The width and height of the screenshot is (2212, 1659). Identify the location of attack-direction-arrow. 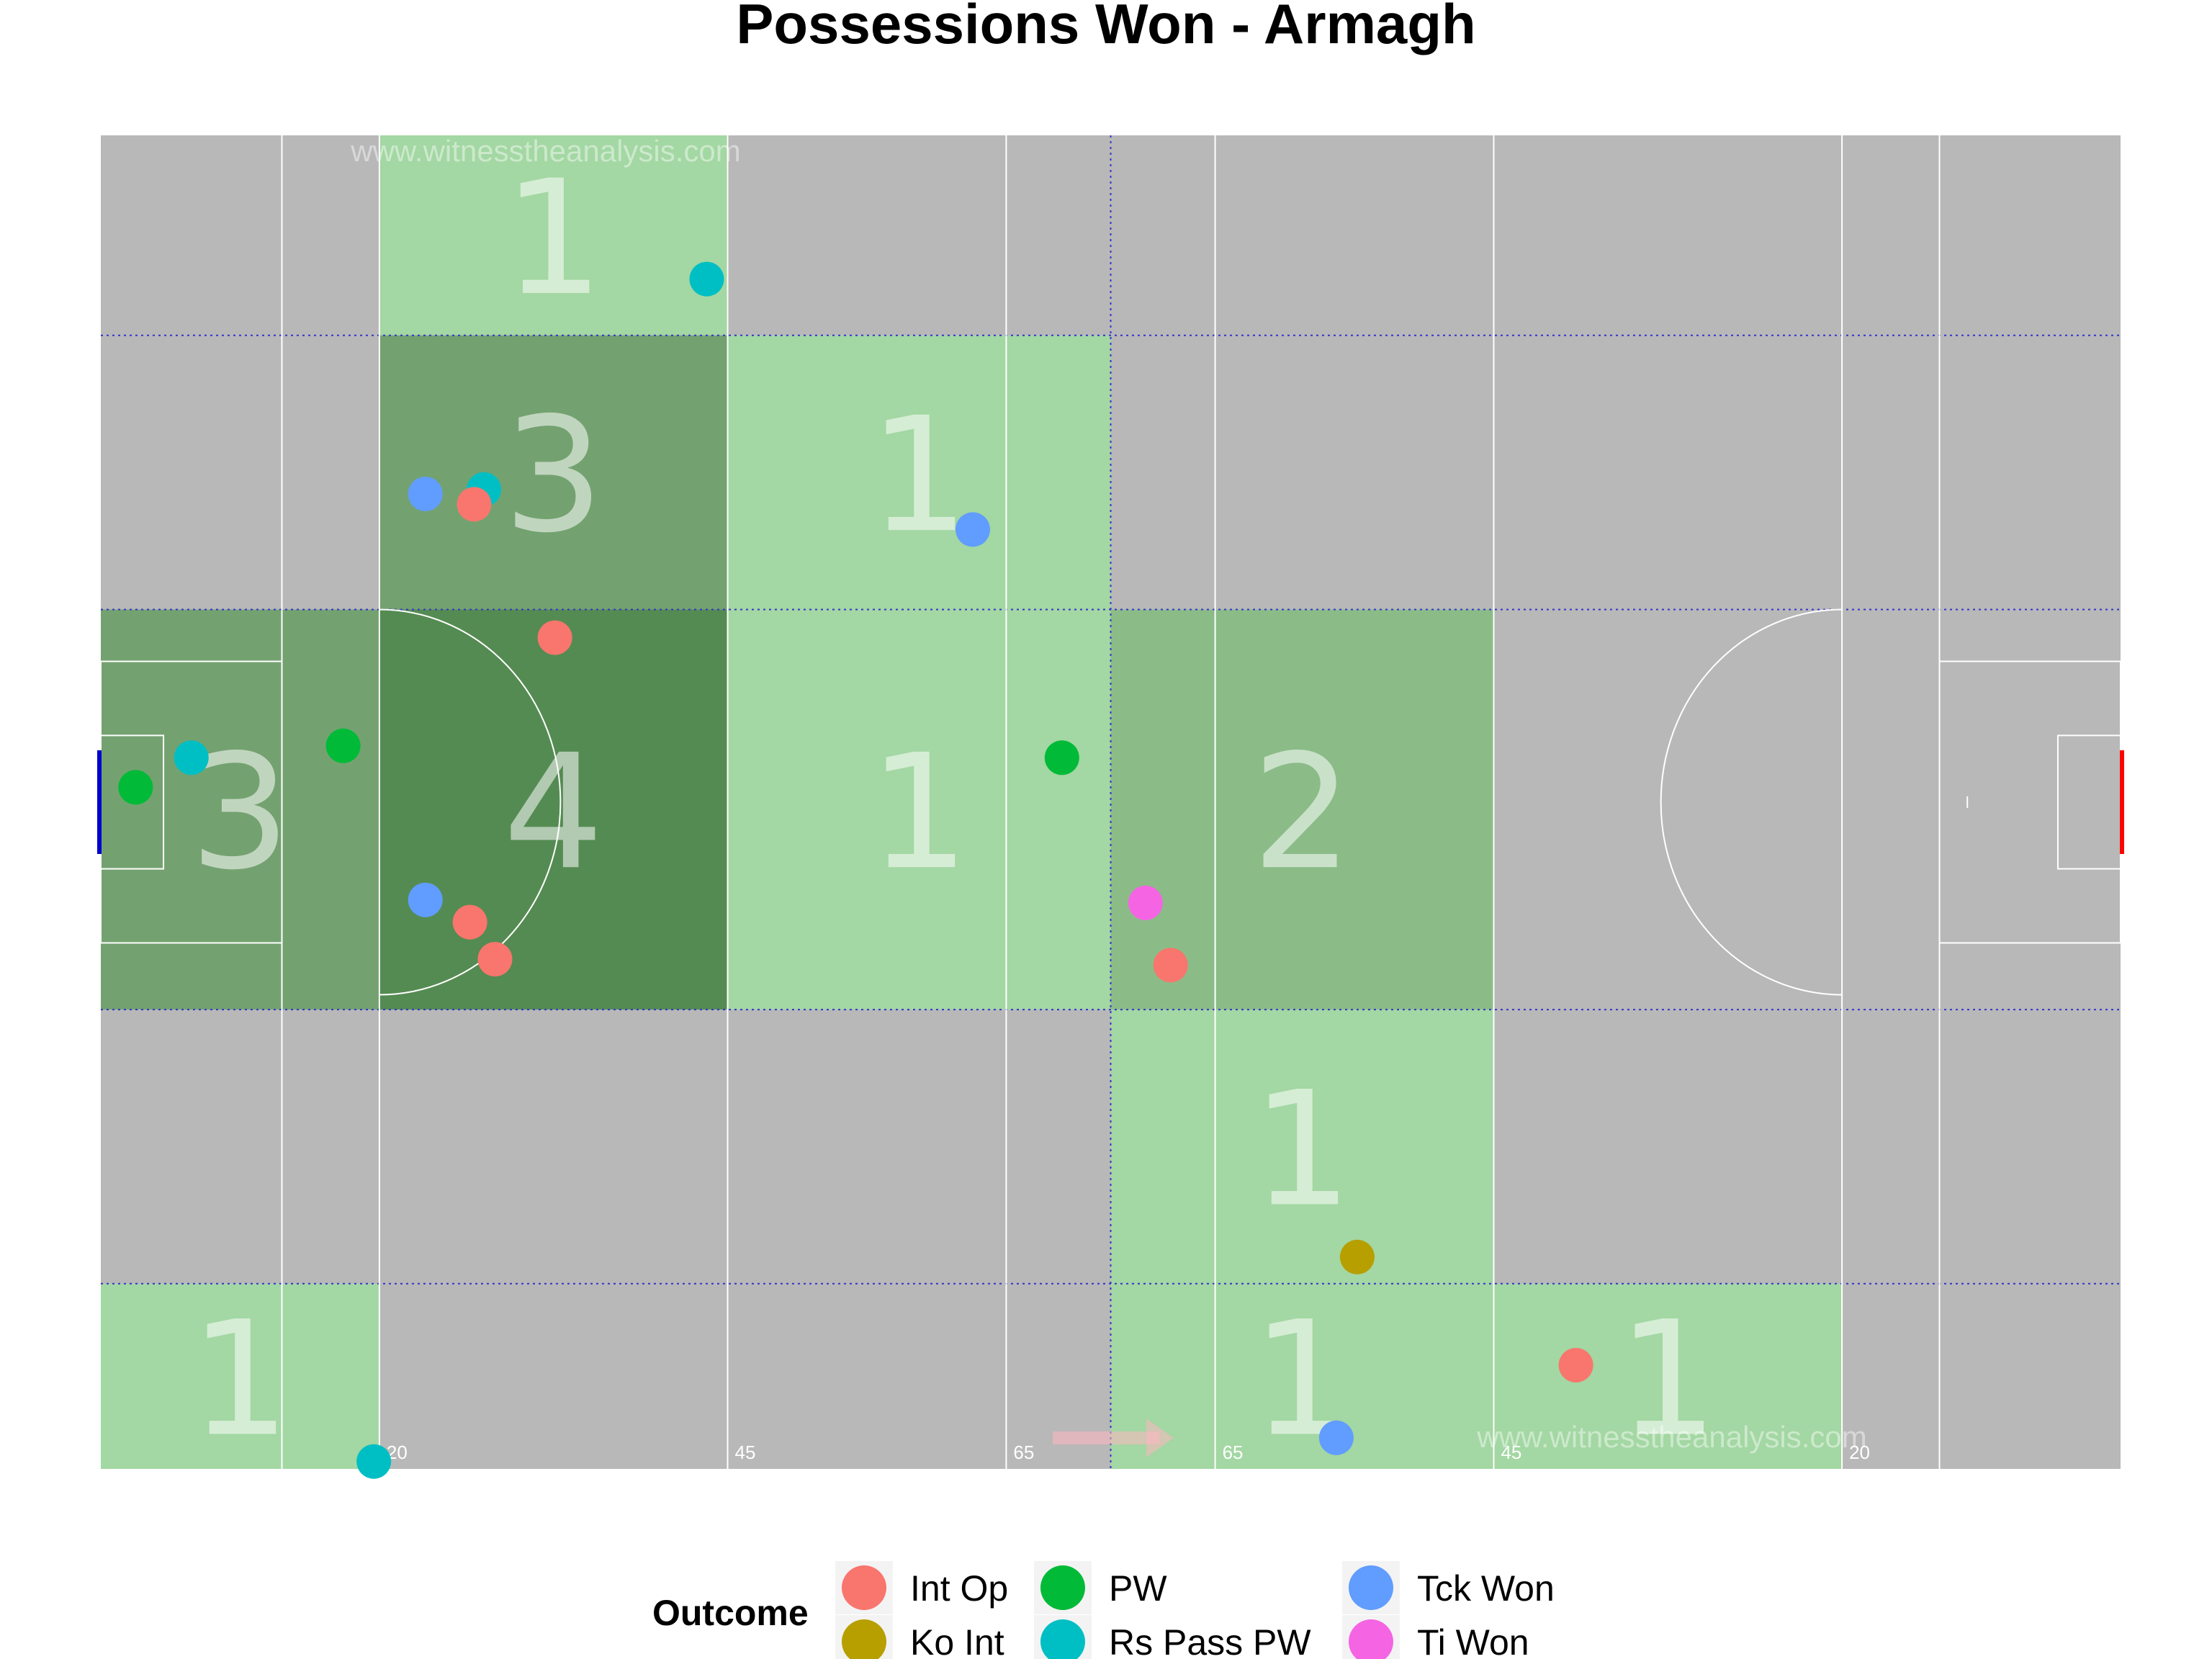
(1113, 1438).